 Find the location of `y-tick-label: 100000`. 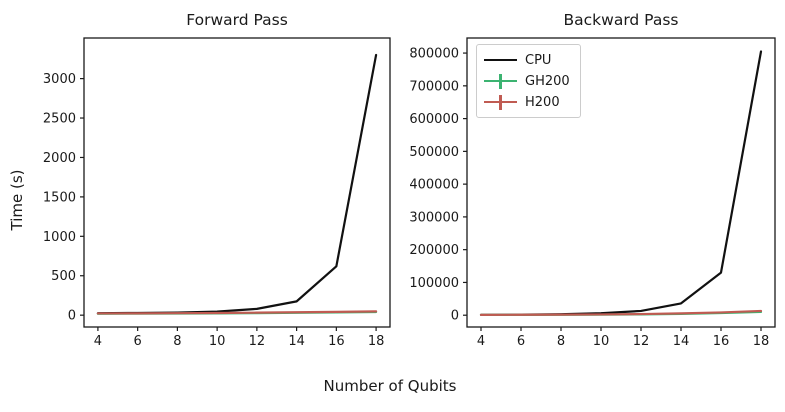

y-tick-label: 100000 is located at coordinates (434, 283).